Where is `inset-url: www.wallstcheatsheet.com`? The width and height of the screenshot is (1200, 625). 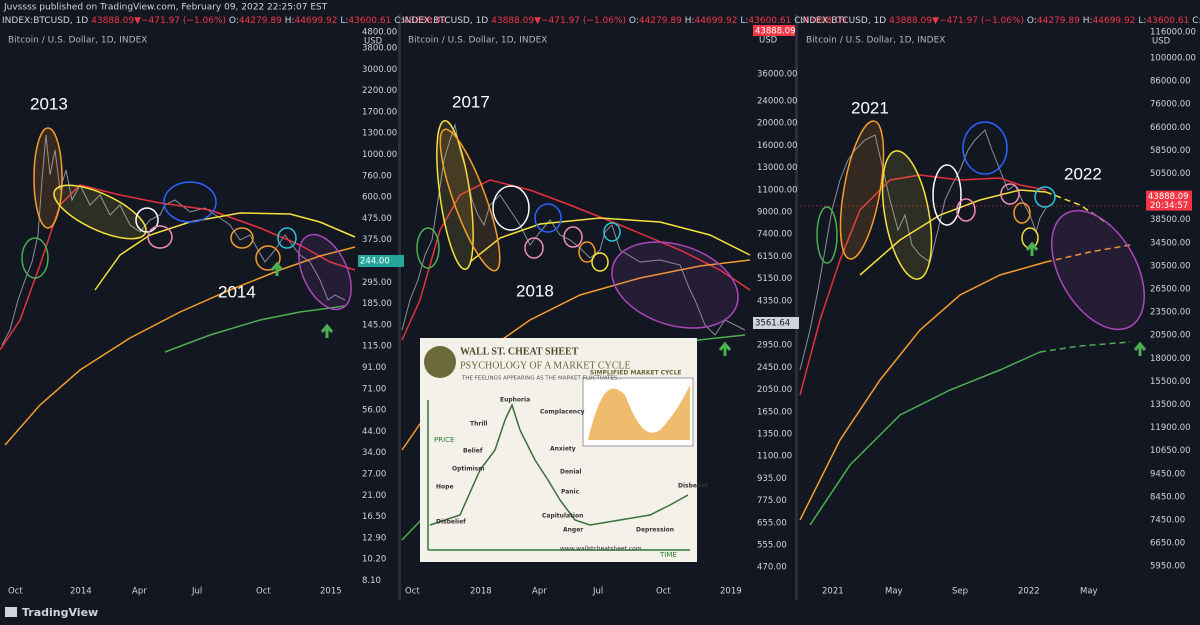 inset-url: www.wallstcheatsheet.com is located at coordinates (601, 549).